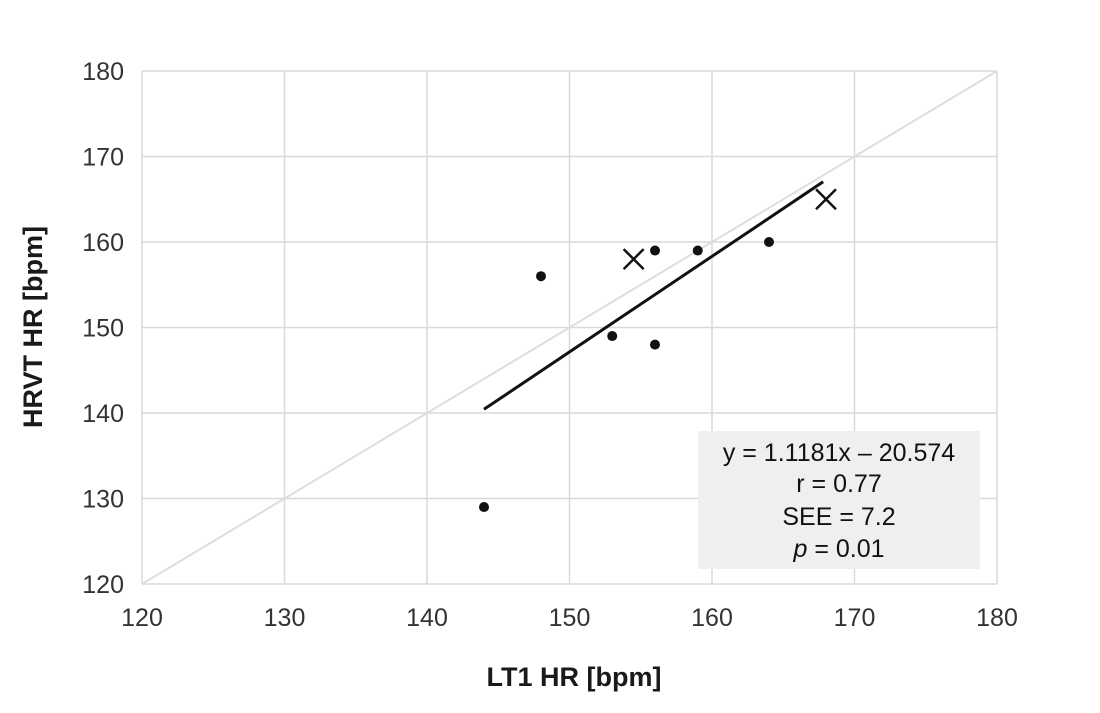  I want to click on regression-line, so click(653, 295).